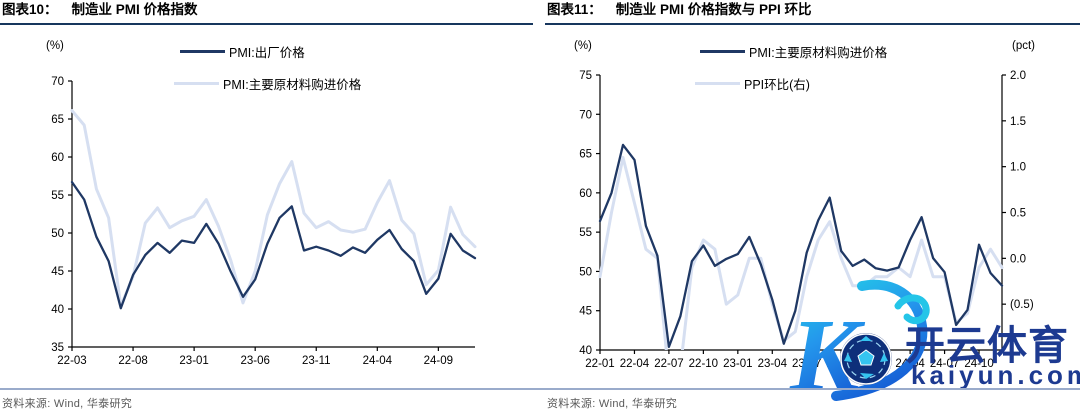 This screenshot has height=415, width=1080. I want to click on figure-10-label: 图表10：, so click(30, 9).